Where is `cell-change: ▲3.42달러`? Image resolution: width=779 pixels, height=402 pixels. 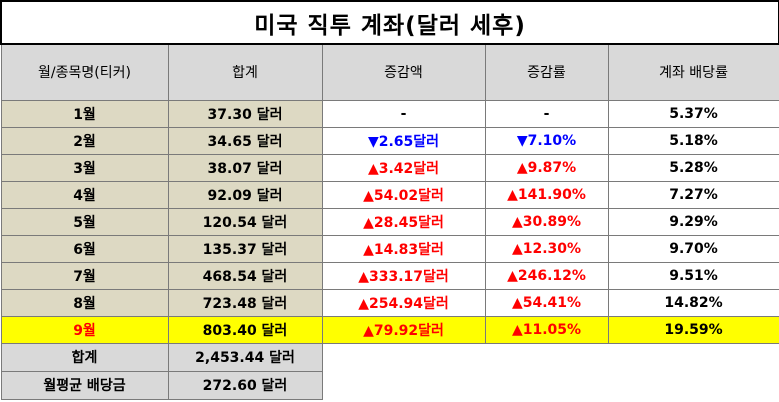 cell-change: ▲3.42달러 is located at coordinates (403, 167).